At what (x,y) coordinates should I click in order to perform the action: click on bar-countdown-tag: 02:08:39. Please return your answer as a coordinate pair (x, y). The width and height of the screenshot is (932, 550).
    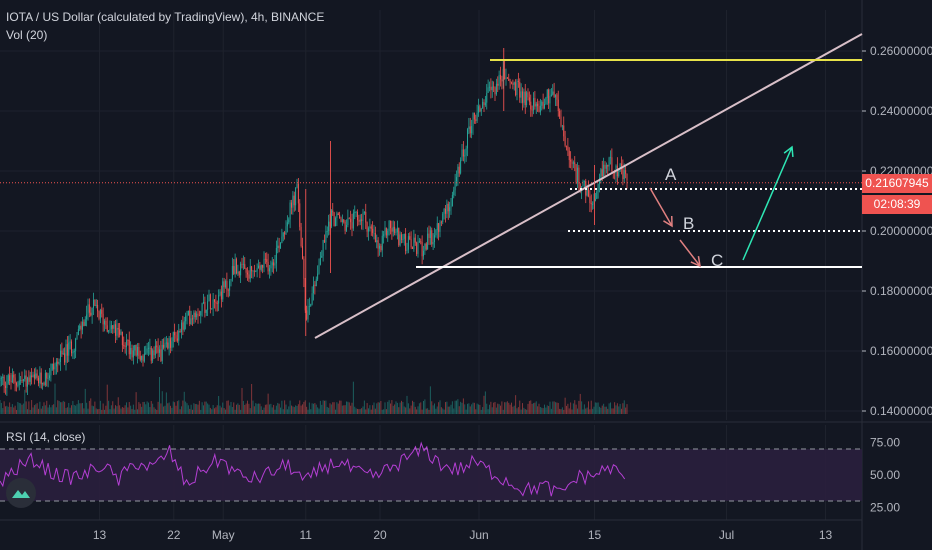
    Looking at the image, I should click on (897, 204).